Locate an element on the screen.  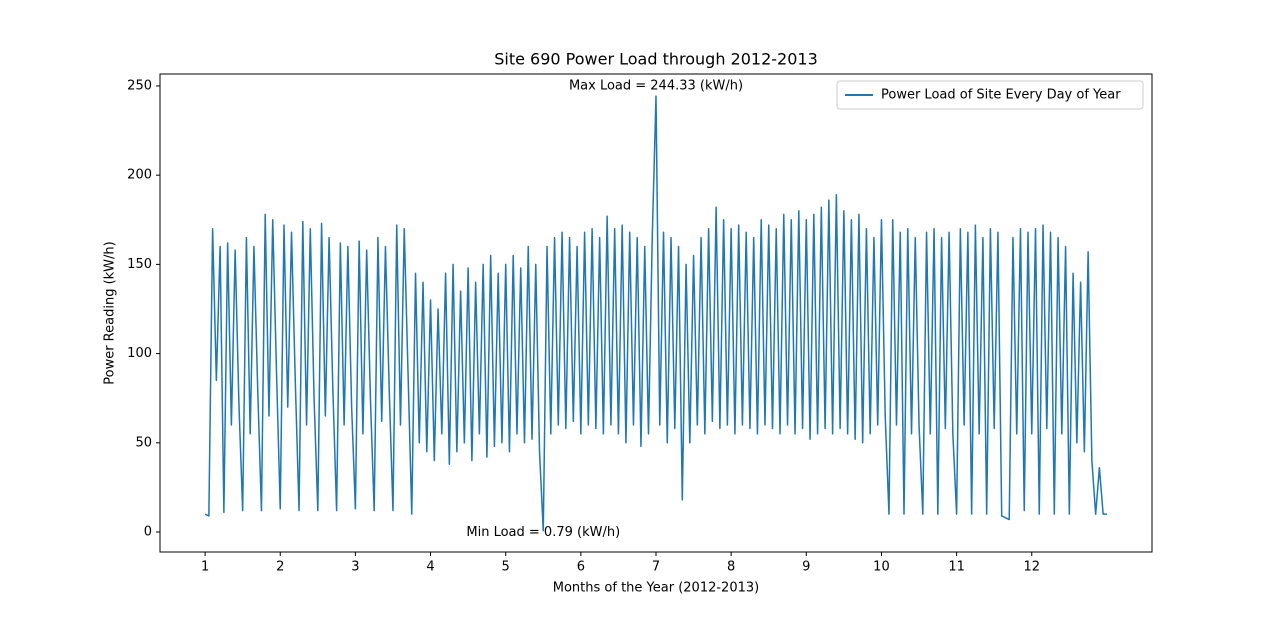
y-tick-label: 150 is located at coordinates (139, 264).